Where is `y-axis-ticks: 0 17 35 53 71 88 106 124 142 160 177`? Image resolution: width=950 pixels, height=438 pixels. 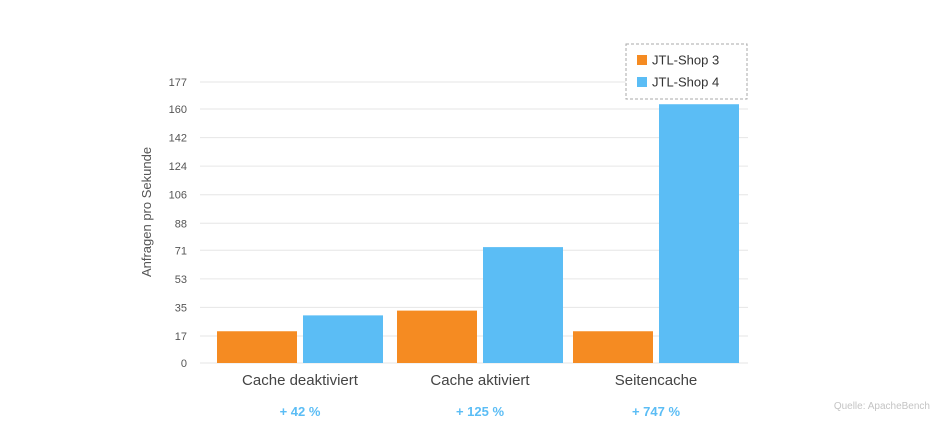 y-axis-ticks: 0 17 35 53 71 88 106 124 142 160 177 is located at coordinates (178, 223).